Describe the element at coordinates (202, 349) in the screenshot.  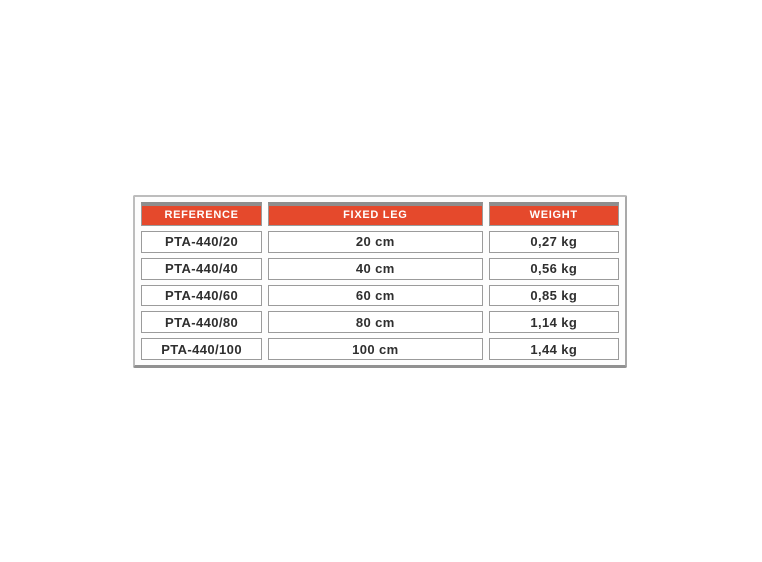
I see `cell-reference: PTA-440/100` at that location.